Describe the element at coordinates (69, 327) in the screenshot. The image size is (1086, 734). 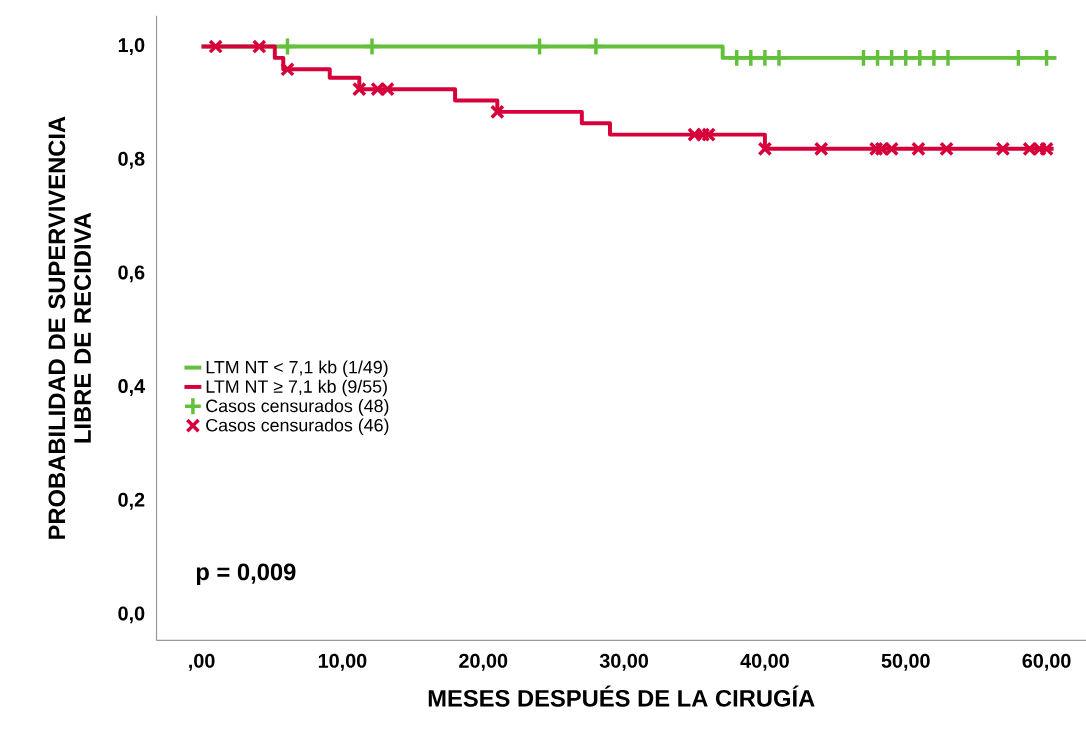
I see `y-axis-title: PROBABILIDAD DE SUPERVIVENCIA LIBRE DE RECIDIVA` at that location.